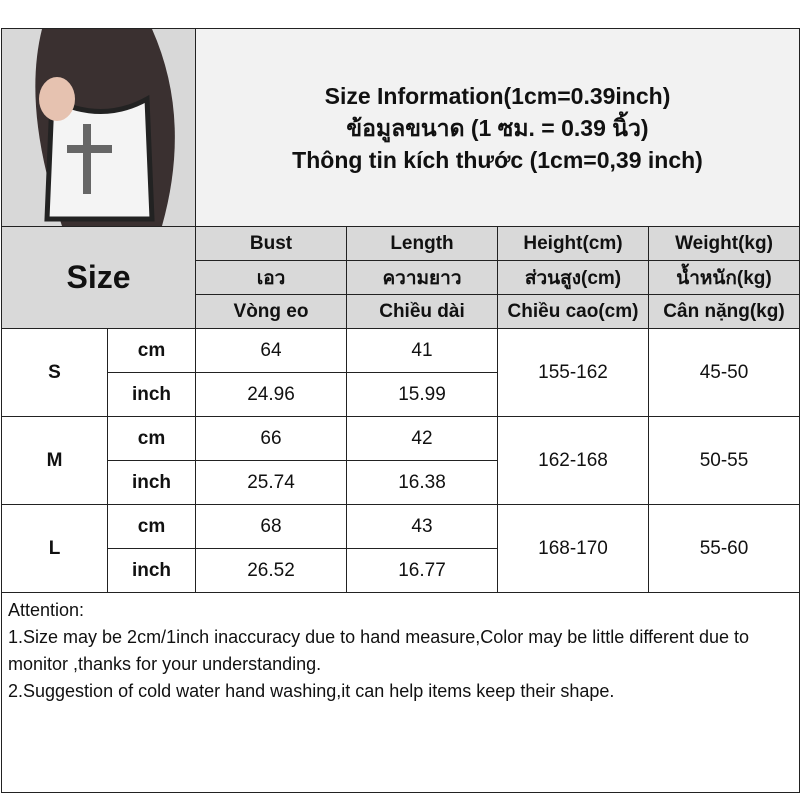 The height and width of the screenshot is (800, 800). I want to click on title-vietnamese: Thông tin kích thước (1cm=0,39 inch), so click(497, 159).